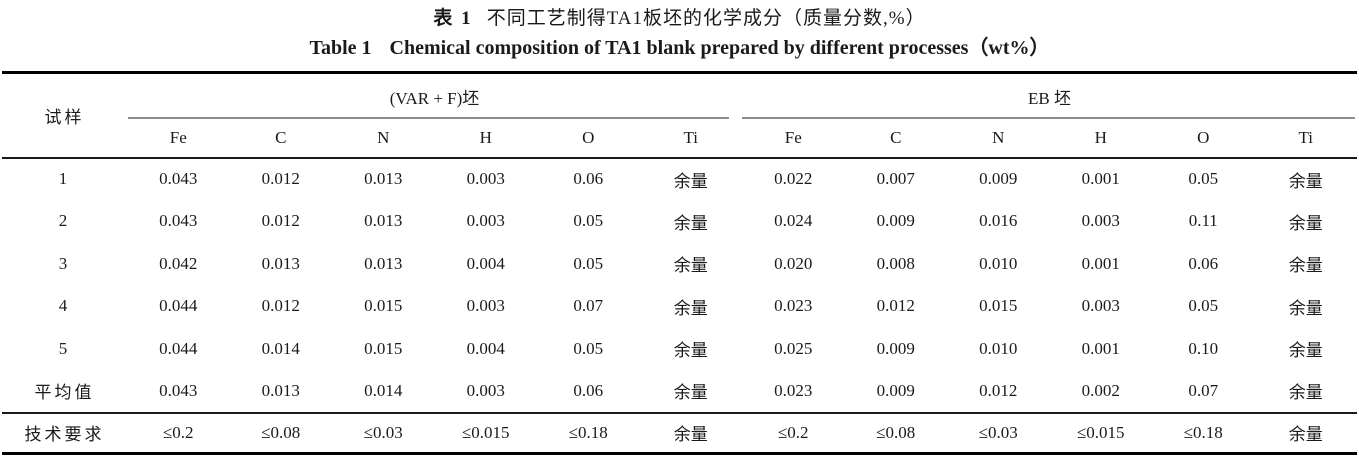 This screenshot has height=461, width=1359. Describe the element at coordinates (895, 138) in the screenshot. I see `column-header-c-eb: C` at that location.